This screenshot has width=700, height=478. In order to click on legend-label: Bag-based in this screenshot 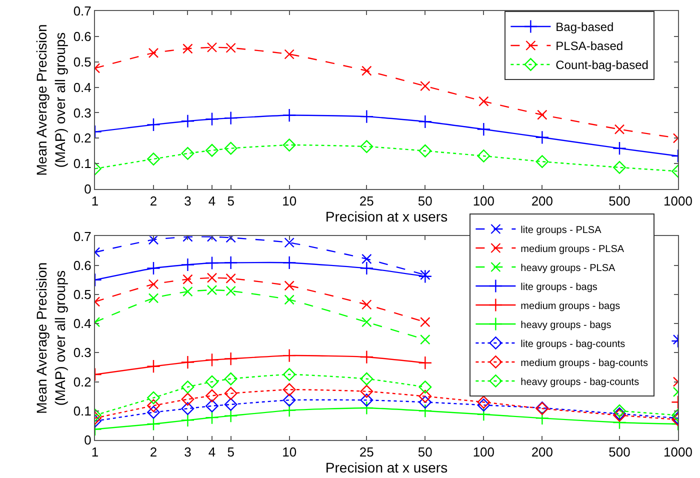, I will do `click(585, 27)`.